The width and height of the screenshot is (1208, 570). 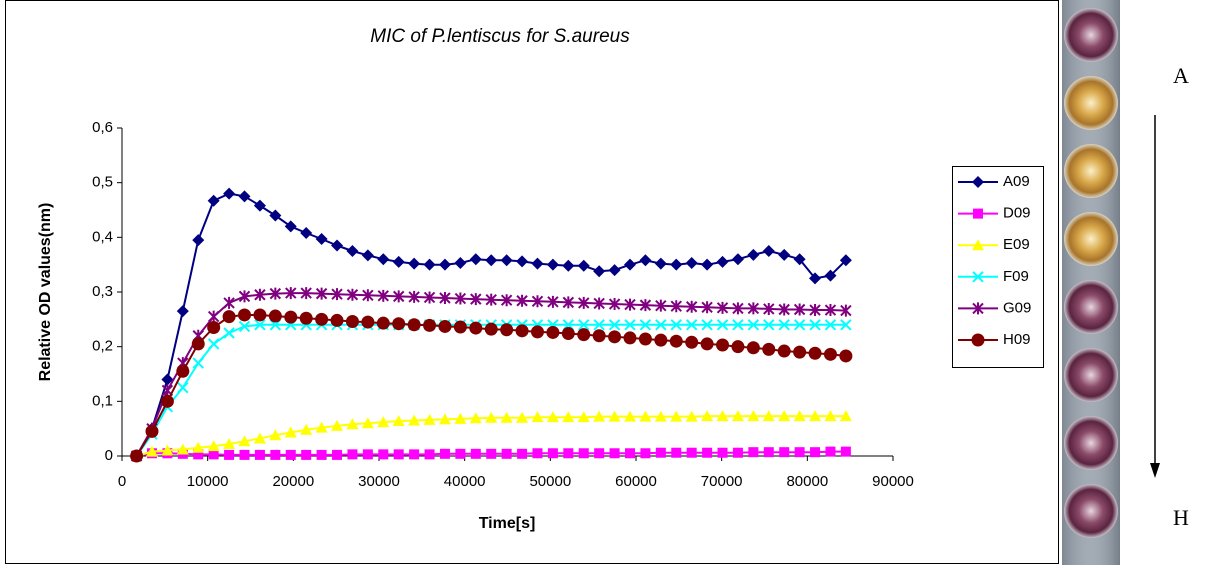 What do you see at coordinates (1017, 213) in the screenshot?
I see `legend-label: D09` at bounding box center [1017, 213].